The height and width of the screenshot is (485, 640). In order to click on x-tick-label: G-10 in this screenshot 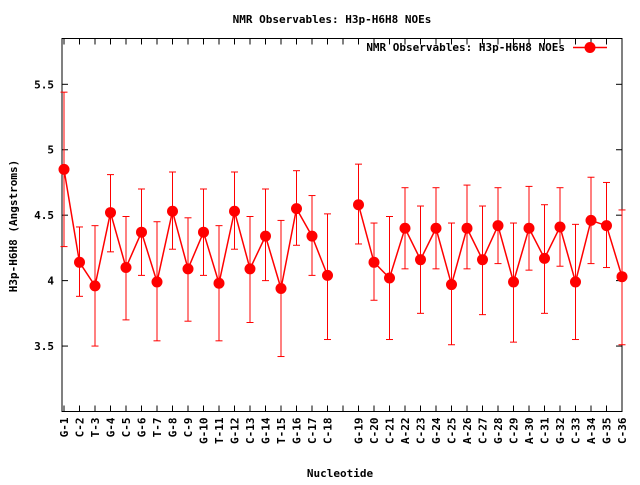, I will do `click(204, 431)`.